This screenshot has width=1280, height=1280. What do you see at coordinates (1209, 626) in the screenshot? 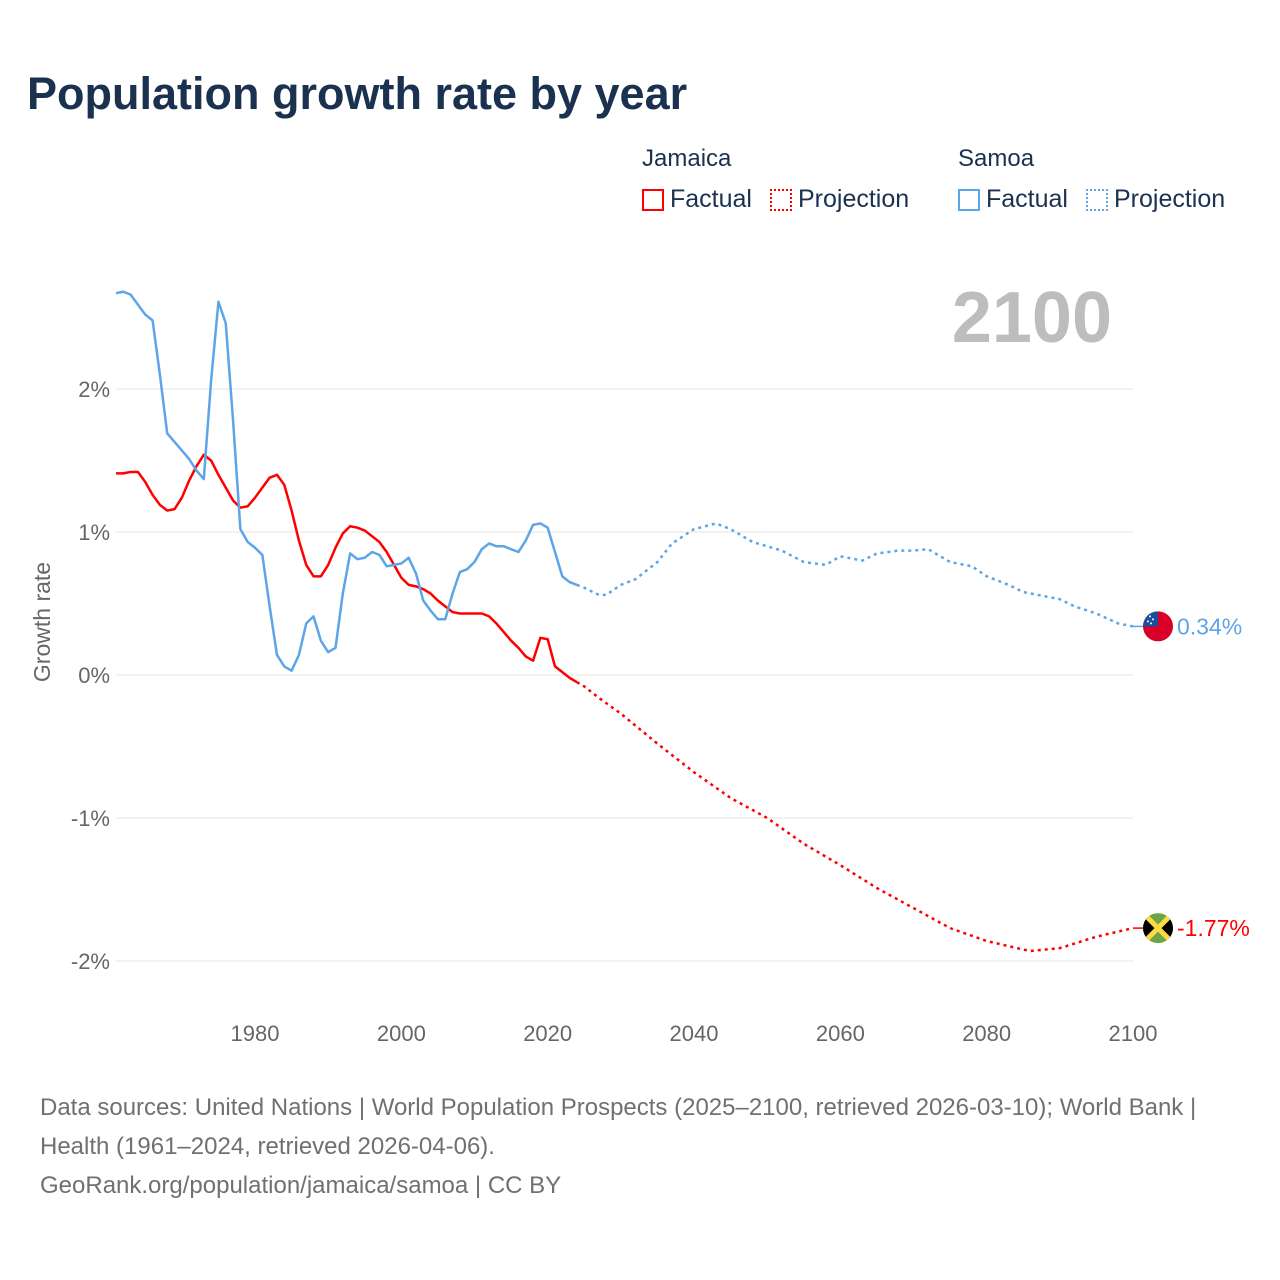
I see `samoa-end-value-label: 0.34%` at bounding box center [1209, 626].